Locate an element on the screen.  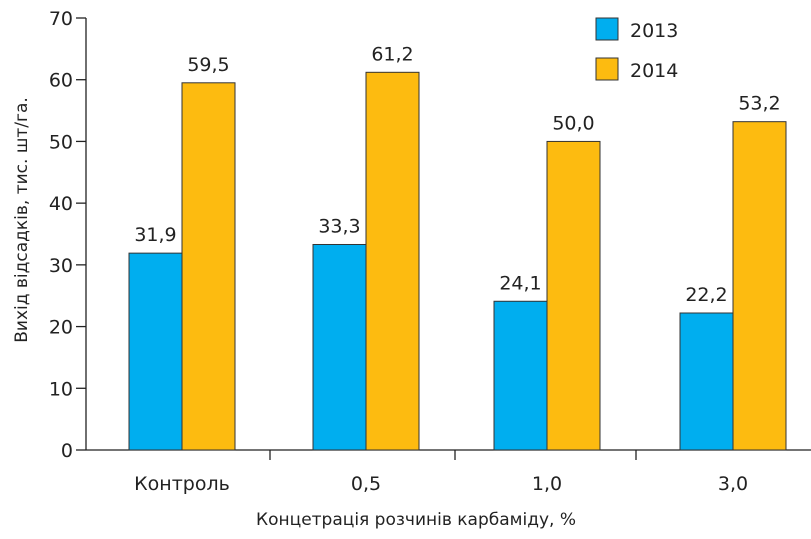
data-label-2013: 22,2 is located at coordinates (706, 295).